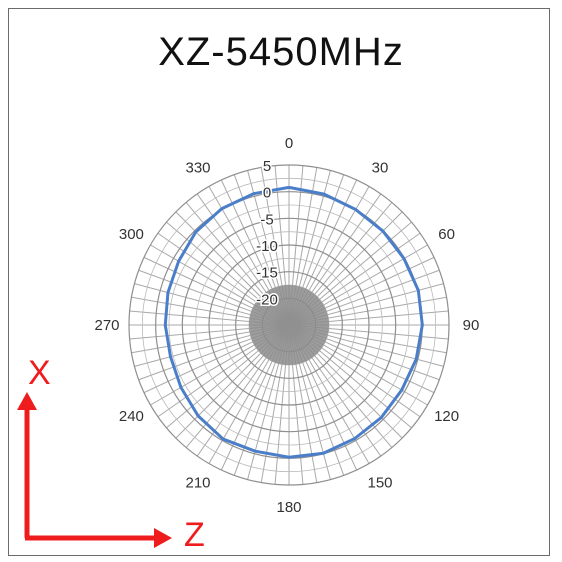 This screenshot has width=562, height=562. Describe the element at coordinates (131, 234) in the screenshot. I see `angle-tick-label: 300` at that location.